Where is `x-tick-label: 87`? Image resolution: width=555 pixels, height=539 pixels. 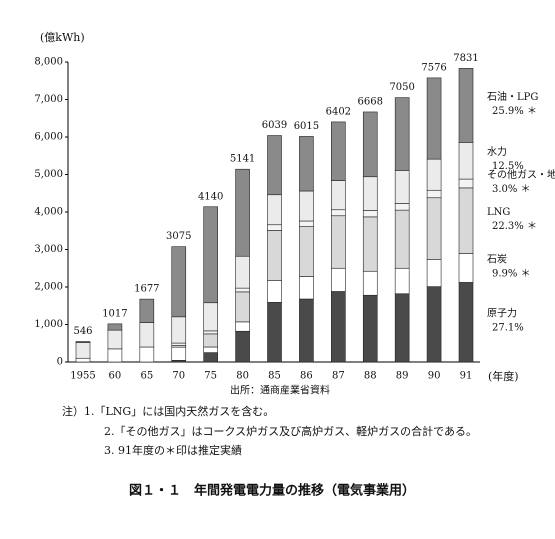 x-tick-label: 87 is located at coordinates (338, 376).